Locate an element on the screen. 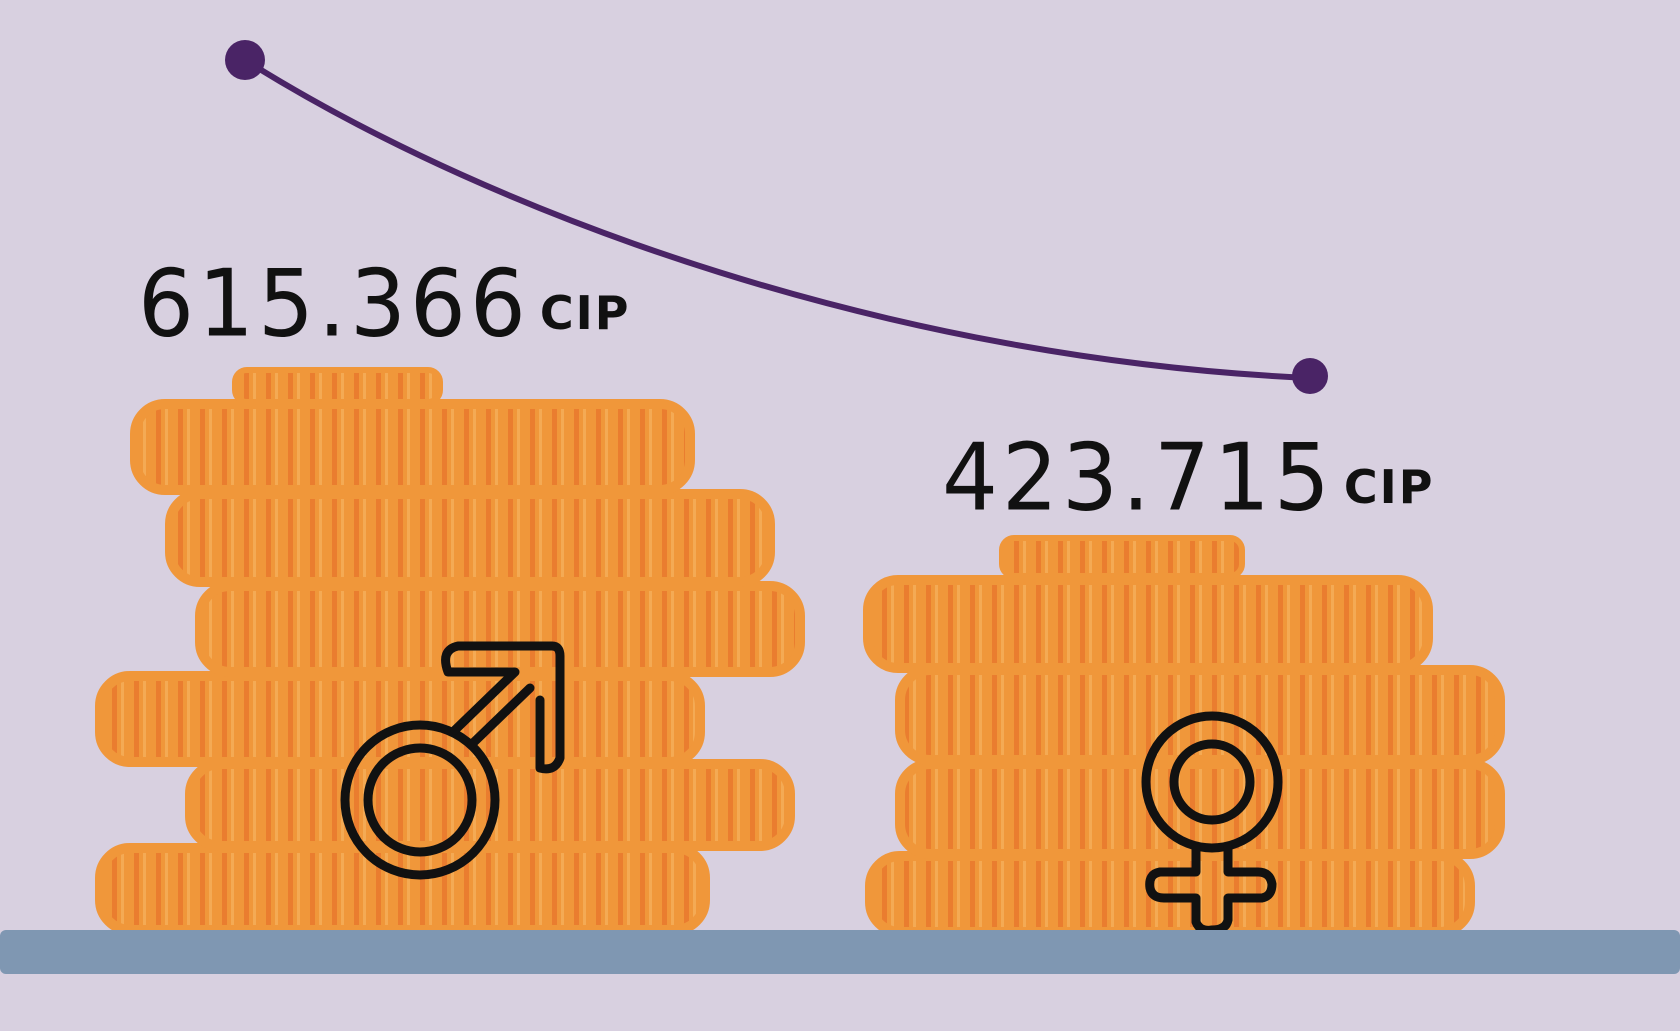  value-unit-male: CIP is located at coordinates (585, 313).